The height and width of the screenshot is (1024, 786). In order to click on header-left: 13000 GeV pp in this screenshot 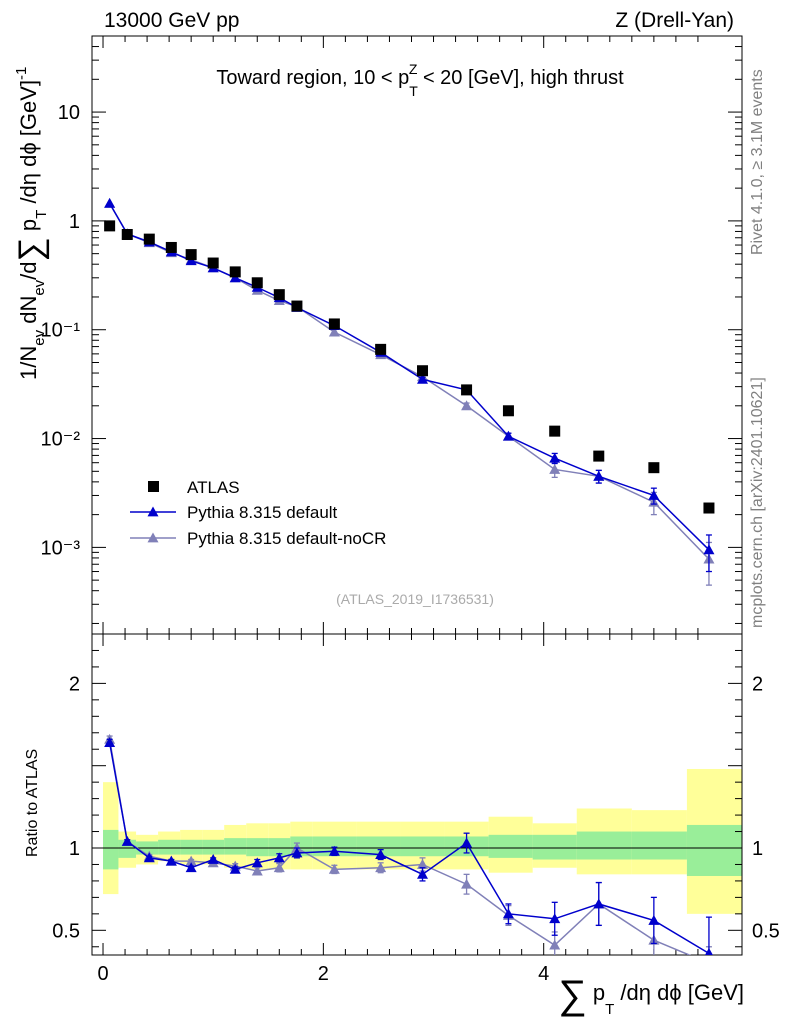, I will do `click(171, 20)`.